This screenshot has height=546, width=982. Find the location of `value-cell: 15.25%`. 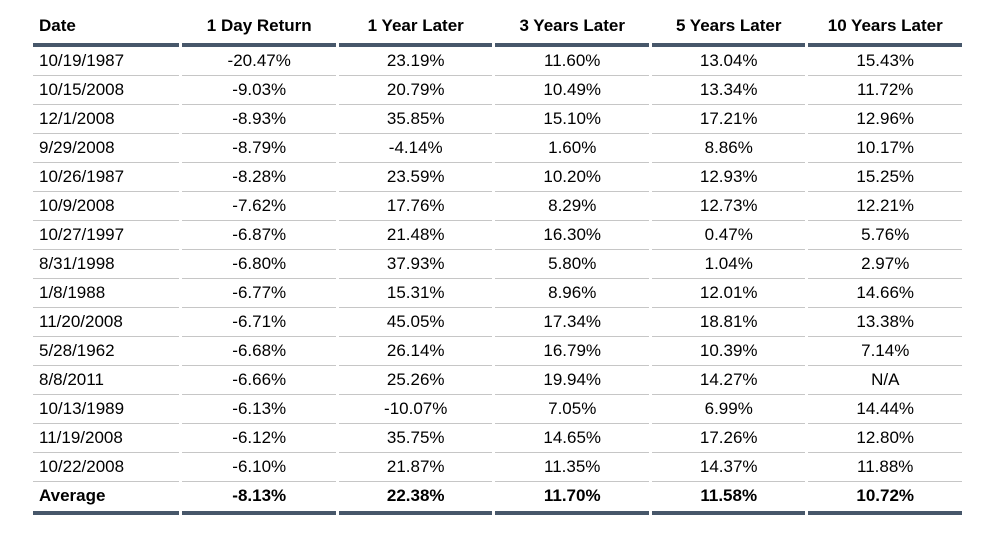

value-cell: 15.25% is located at coordinates (885, 177).